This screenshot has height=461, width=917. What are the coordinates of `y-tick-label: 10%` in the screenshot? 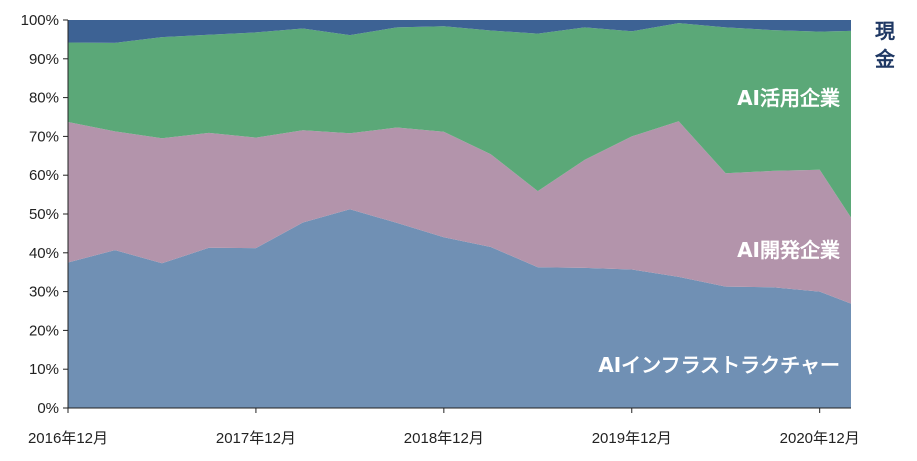 It's located at (44, 369).